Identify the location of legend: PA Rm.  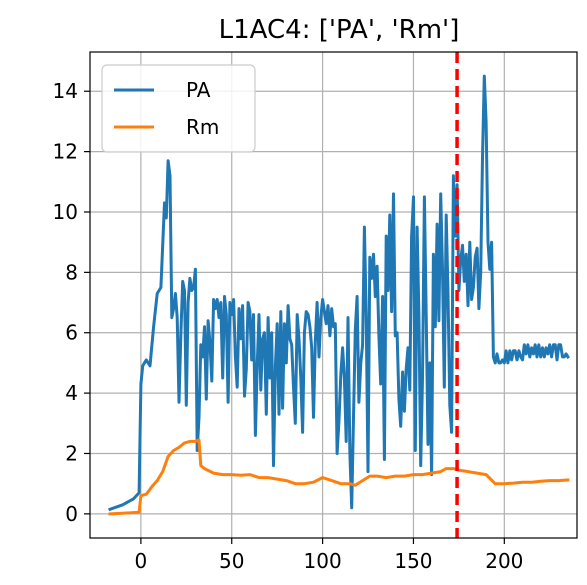
(178, 108).